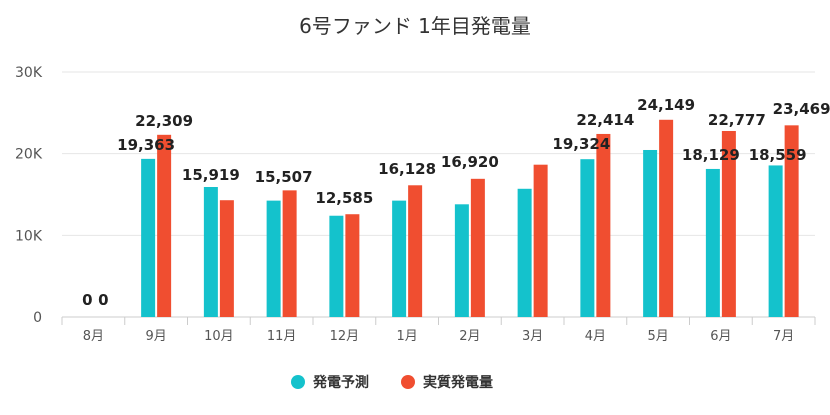  I want to click on data-label: 16,128, so click(407, 169).